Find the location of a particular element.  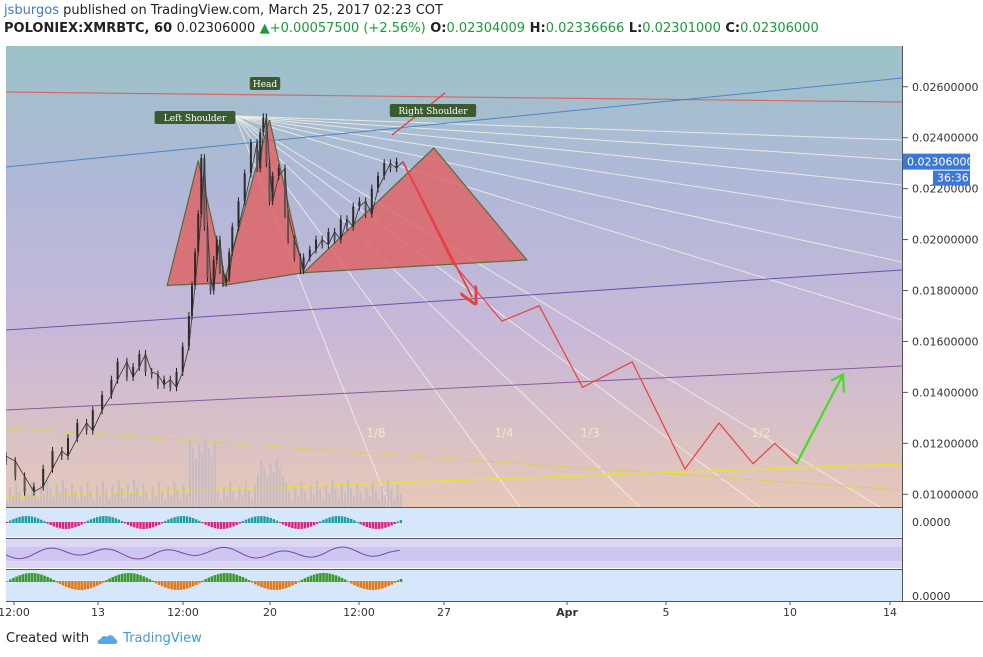

price-axis is located at coordinates (943, 323).